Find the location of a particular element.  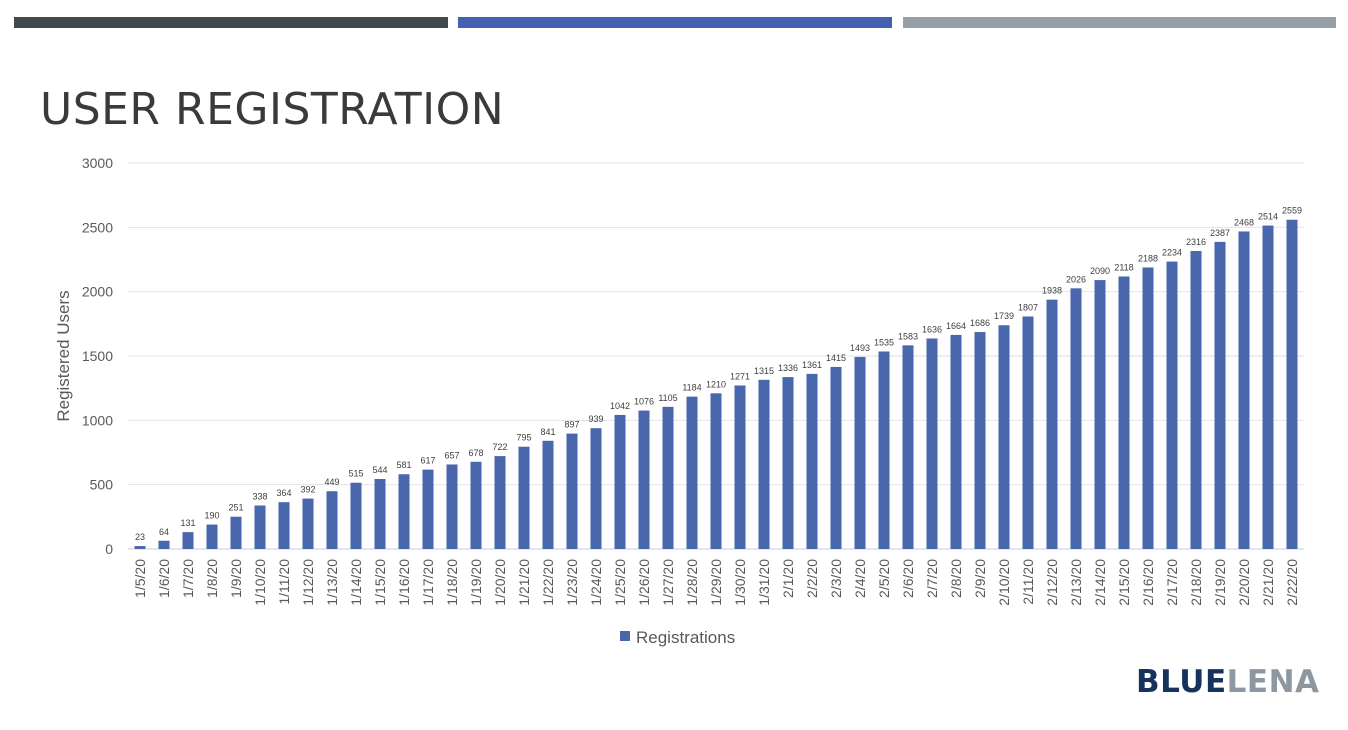

data-label: 1361 is located at coordinates (812, 365).